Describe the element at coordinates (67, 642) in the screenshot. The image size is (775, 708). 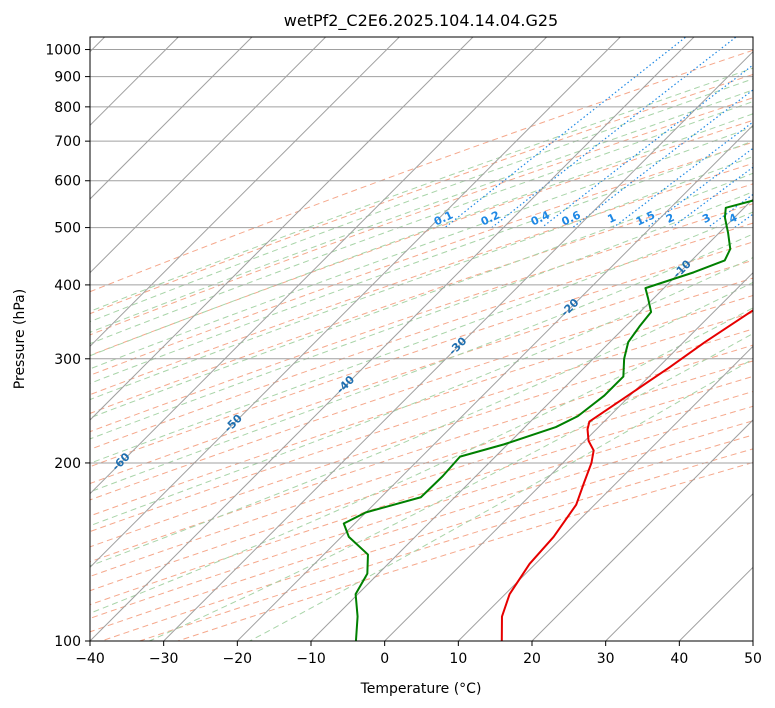
I see `y-tick-label: 100` at that location.